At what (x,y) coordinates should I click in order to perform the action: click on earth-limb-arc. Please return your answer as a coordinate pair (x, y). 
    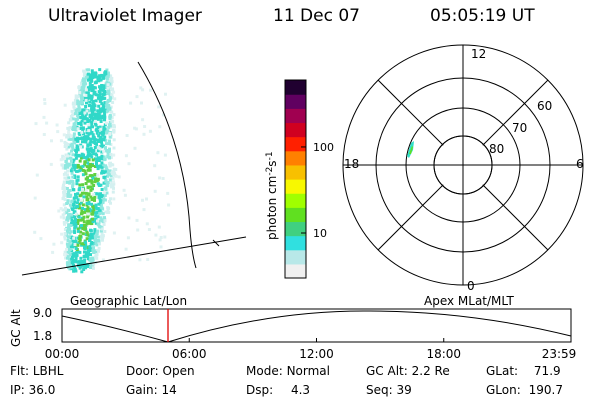
    Looking at the image, I should click on (167, 165).